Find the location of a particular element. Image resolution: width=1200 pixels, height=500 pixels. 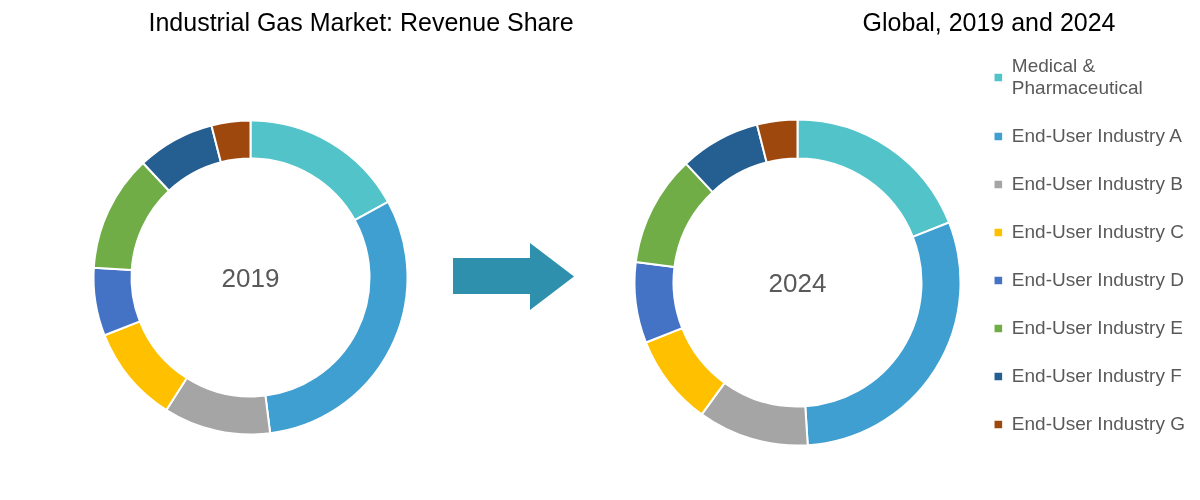

legend-label: End-User Industry A is located at coordinates (1096, 136).